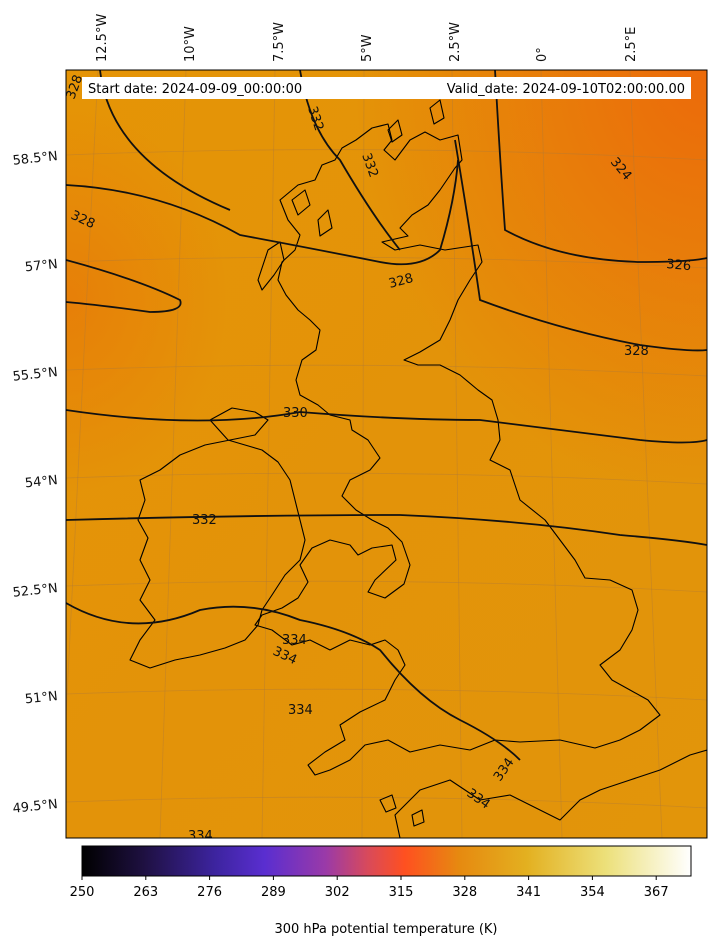 The image size is (716, 949). What do you see at coordinates (82, 892) in the screenshot?
I see `colorbar-tick-label: 250` at bounding box center [82, 892].